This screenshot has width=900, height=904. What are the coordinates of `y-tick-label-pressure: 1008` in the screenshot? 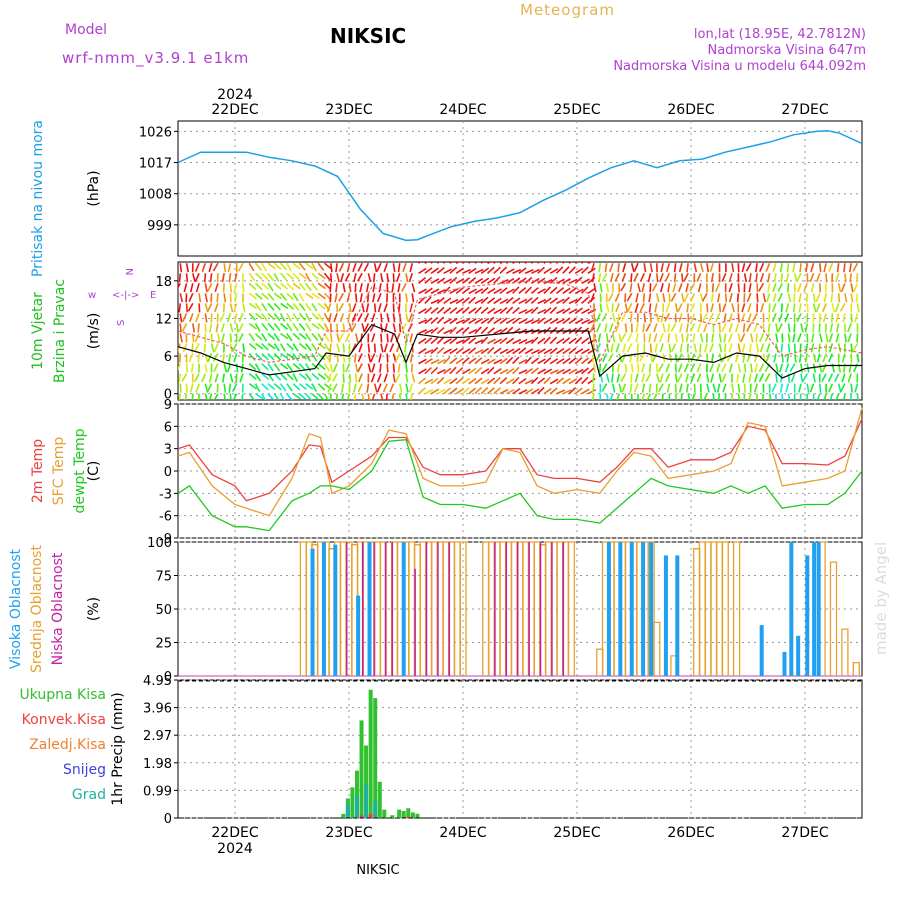 It's located at (155, 195).